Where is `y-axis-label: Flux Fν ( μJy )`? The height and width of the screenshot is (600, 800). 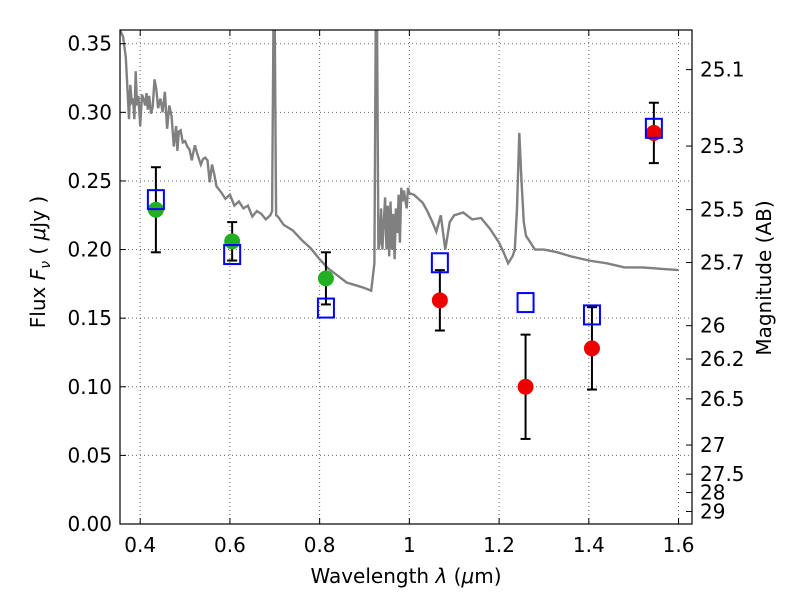
y-axis-label: Flux Fν ( μJy ) is located at coordinates (40, 262).